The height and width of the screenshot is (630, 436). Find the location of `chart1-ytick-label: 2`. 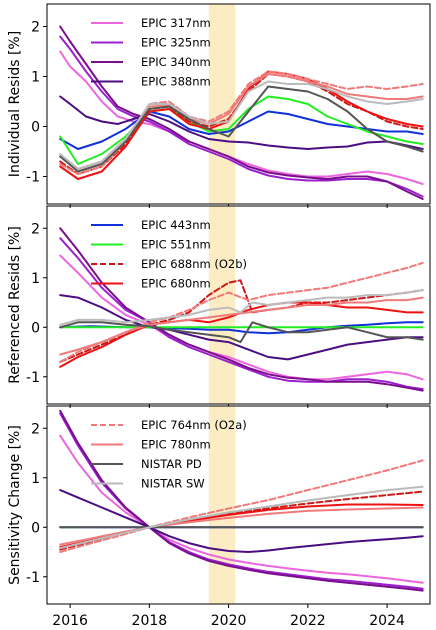

chart1-ytick-label: 2 is located at coordinates (35, 28).